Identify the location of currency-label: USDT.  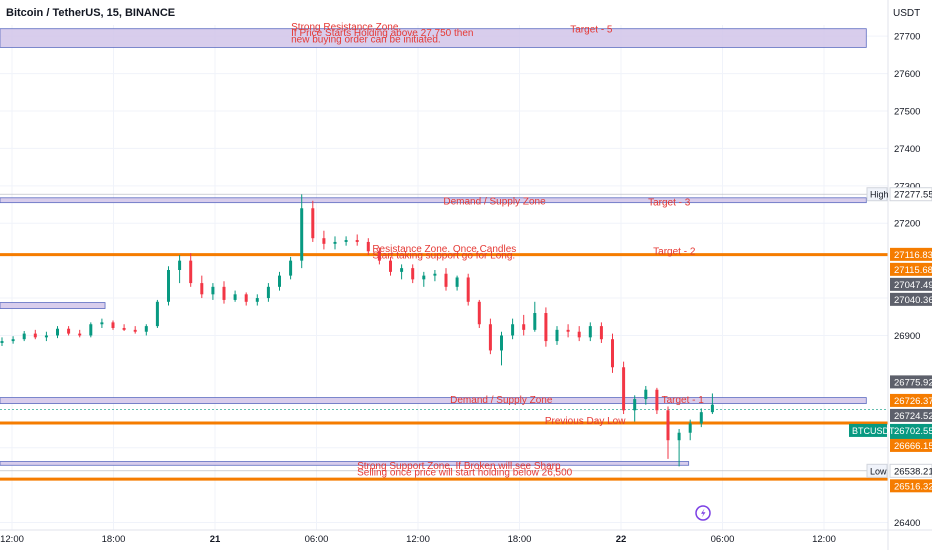
(906, 13).